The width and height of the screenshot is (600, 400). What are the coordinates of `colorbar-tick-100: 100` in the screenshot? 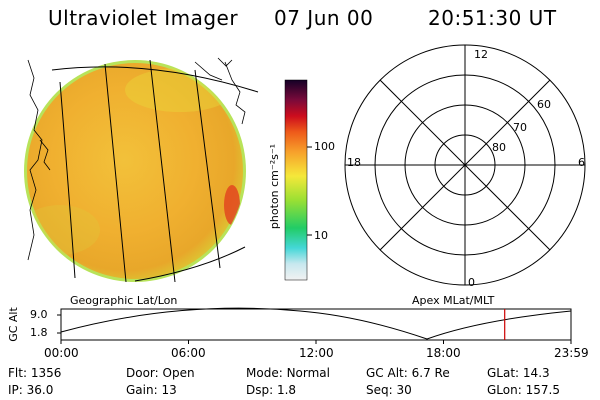 It's located at (324, 146).